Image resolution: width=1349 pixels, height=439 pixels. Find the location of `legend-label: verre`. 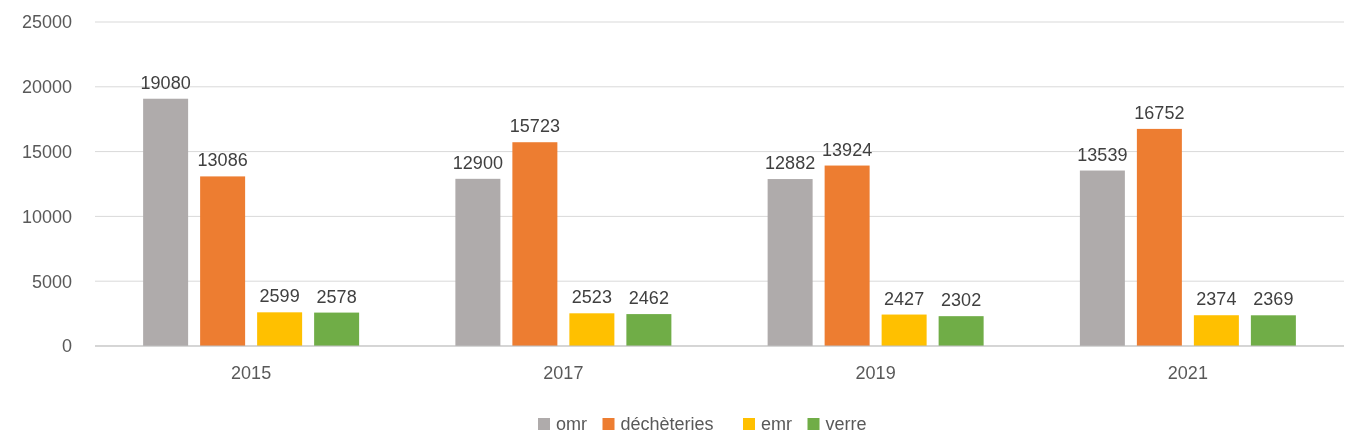

legend-label: verre is located at coordinates (846, 424).